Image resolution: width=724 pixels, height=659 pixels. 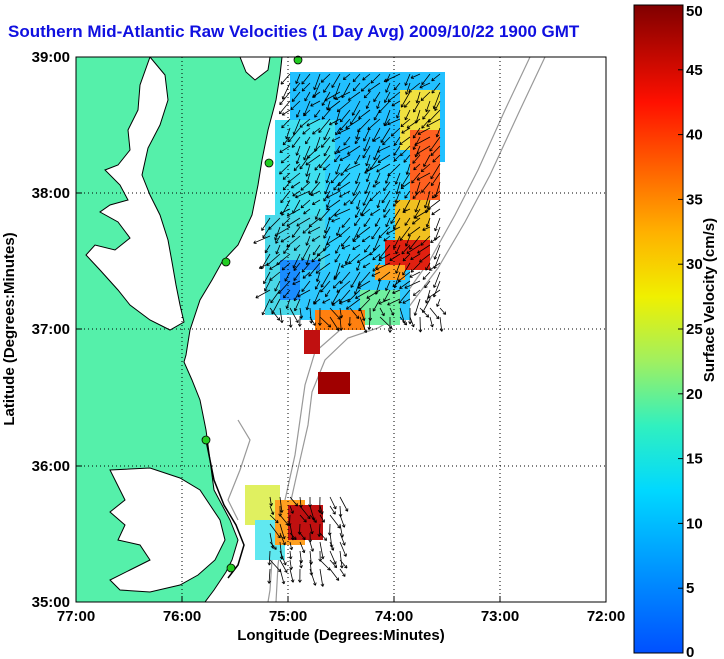 What do you see at coordinates (694, 329) in the screenshot?
I see `colorbar-tick-label: 25` at bounding box center [694, 329].